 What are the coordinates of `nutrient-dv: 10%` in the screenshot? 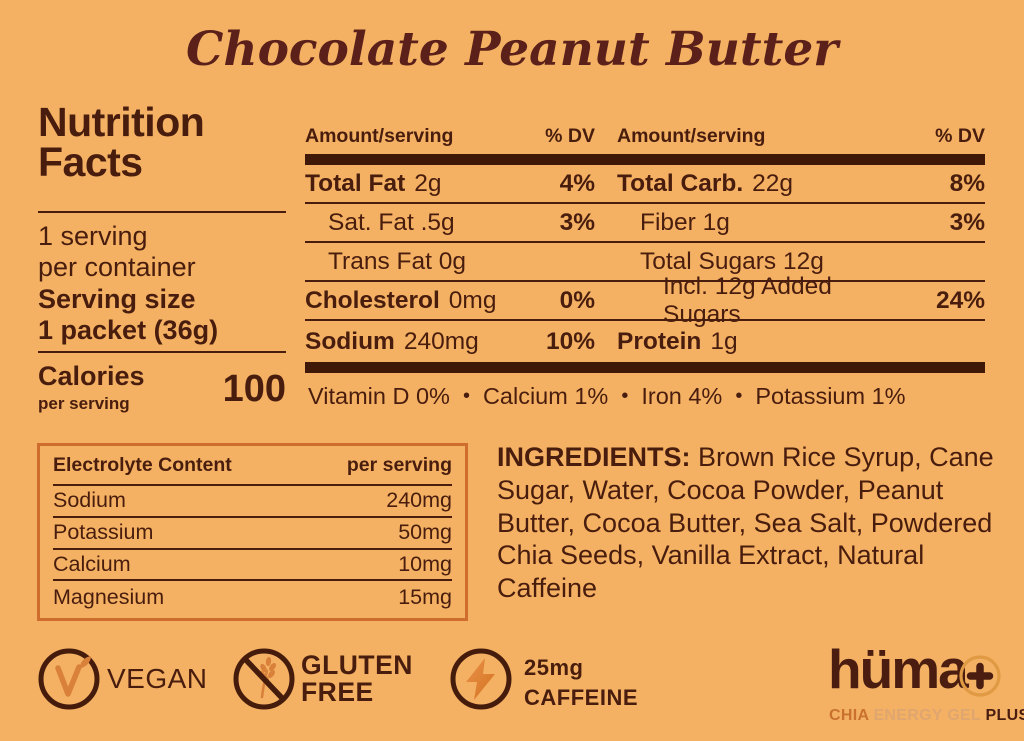 It's located at (570, 341).